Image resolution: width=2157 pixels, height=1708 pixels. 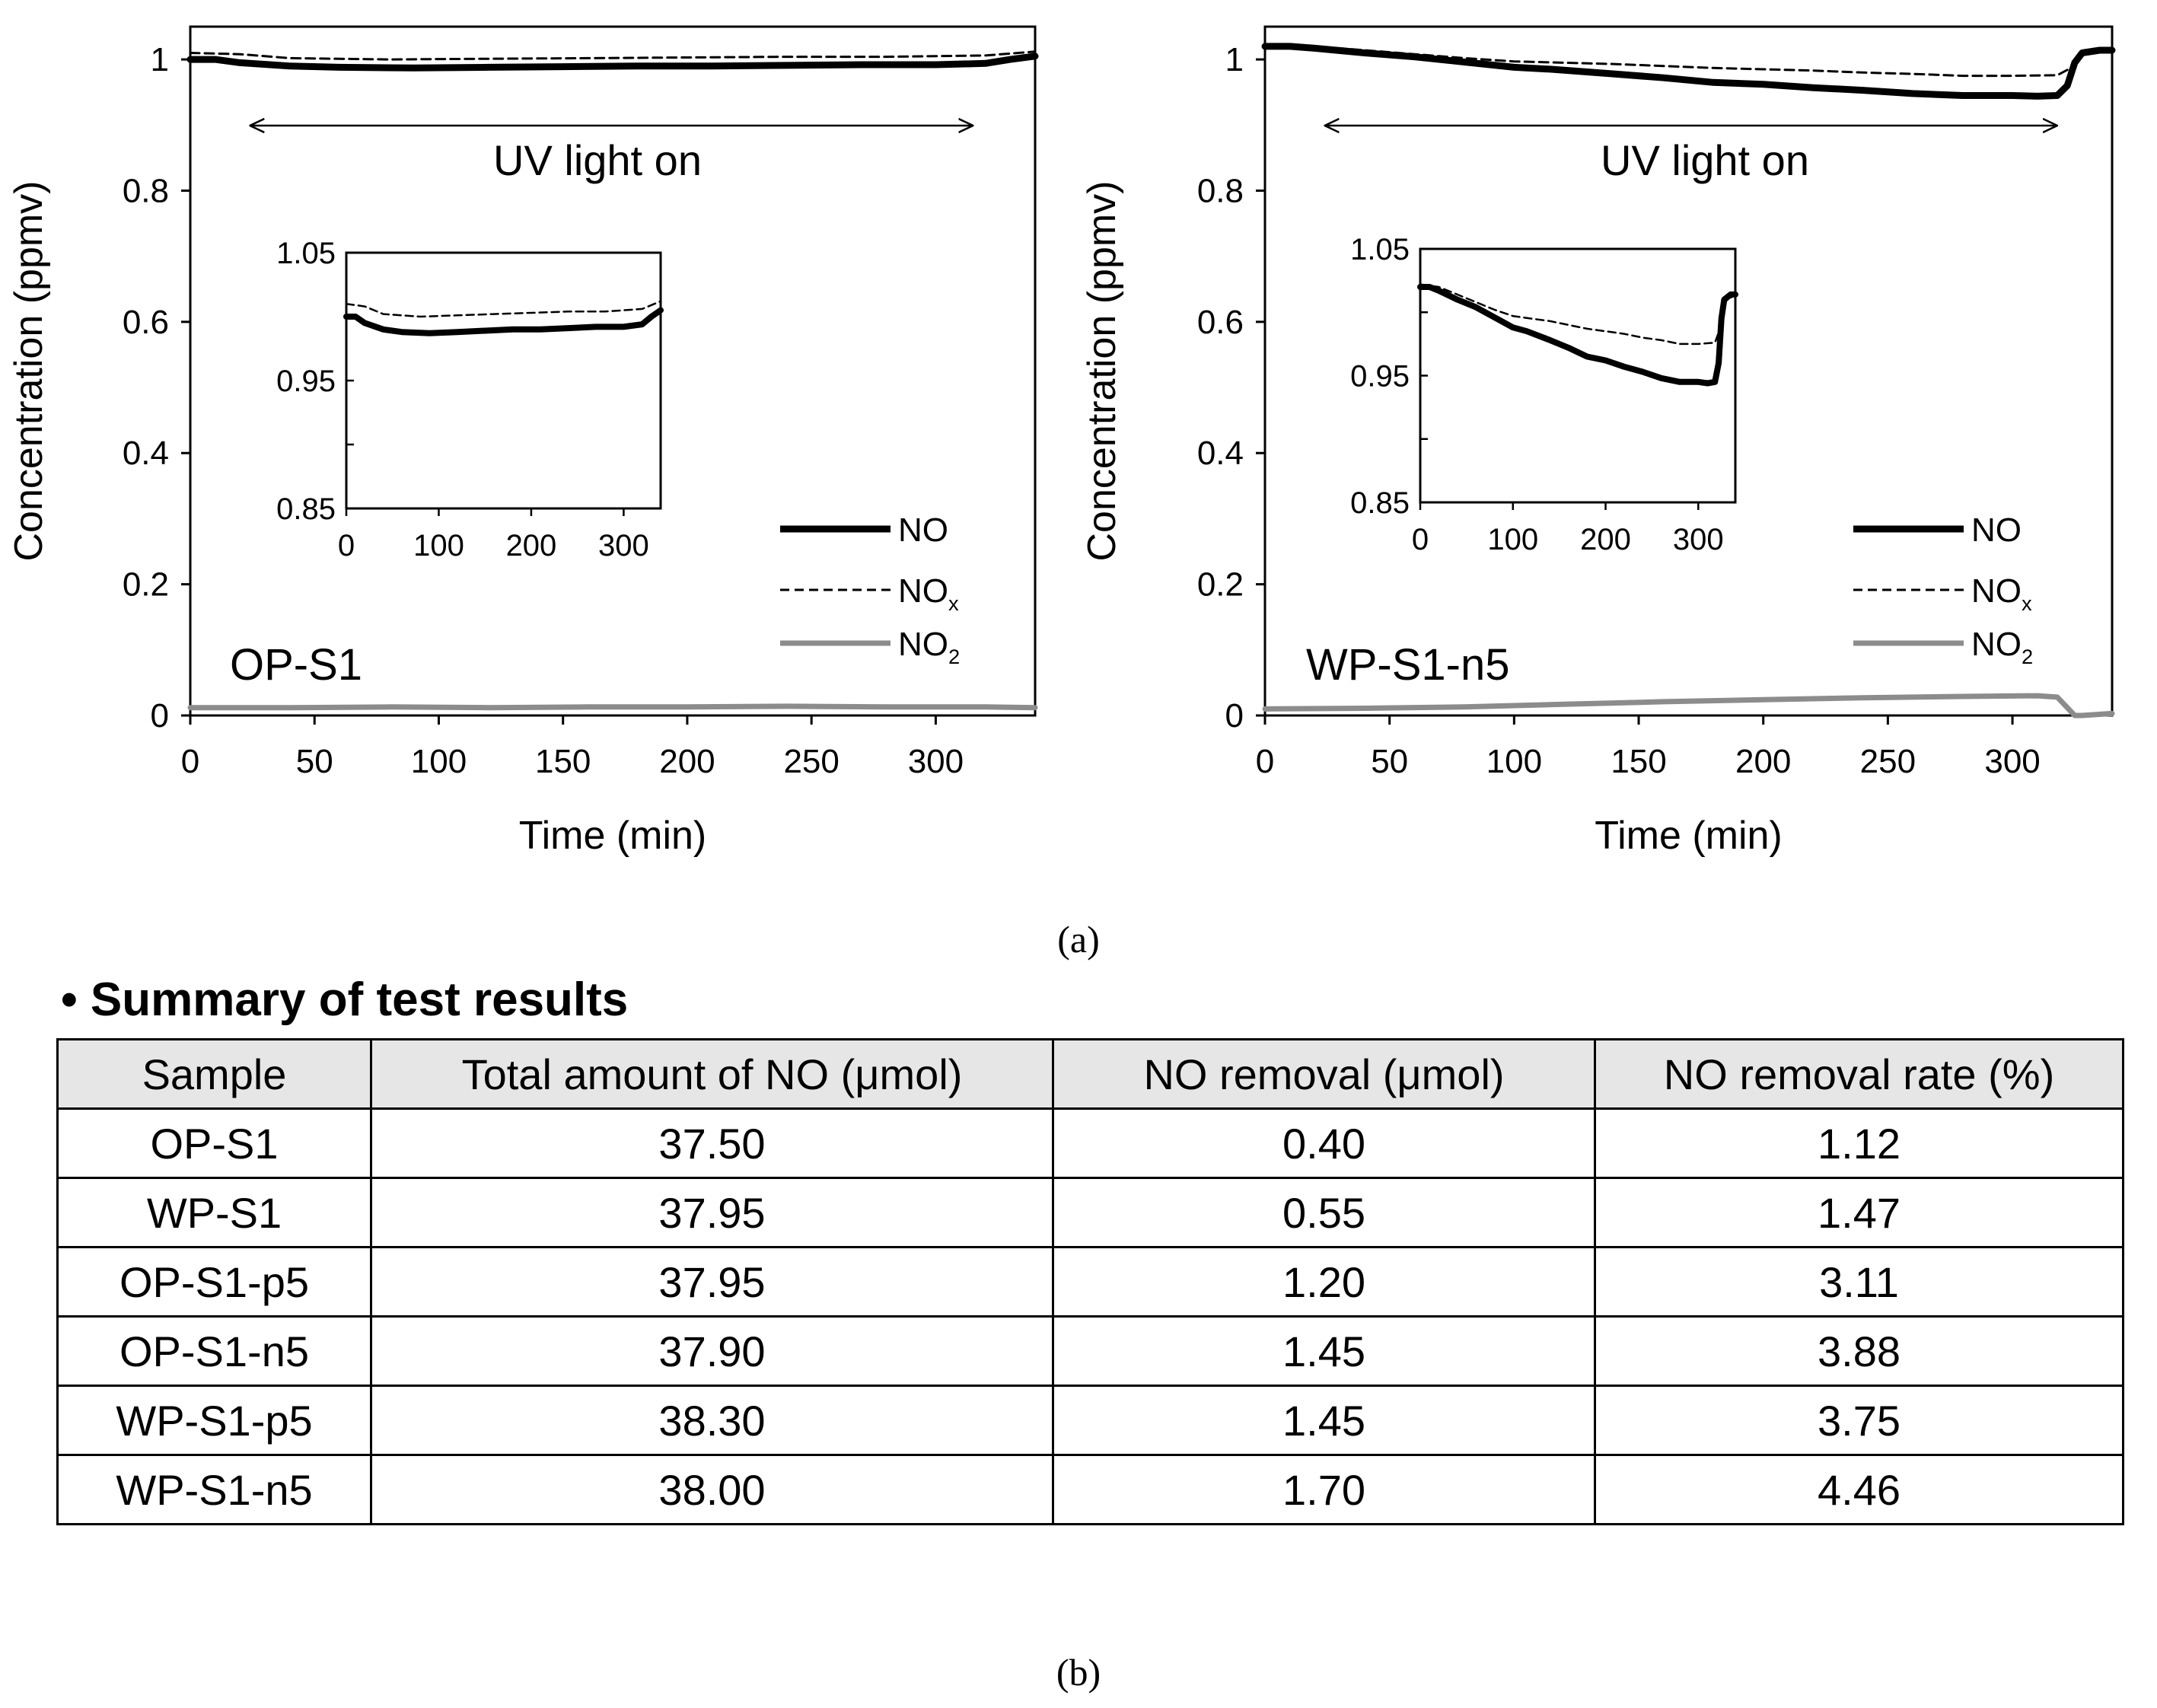 I want to click on table-row: OP-S1-n5 37.90 1.45 3.88, so click(x=1090, y=1351).